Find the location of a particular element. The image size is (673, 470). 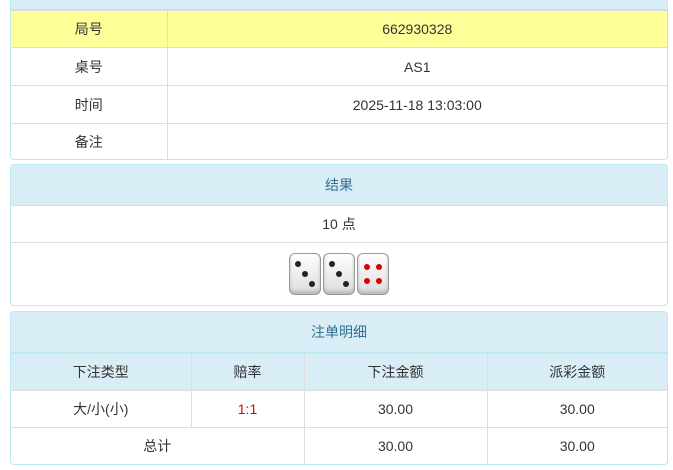

result-points: 10 点 is located at coordinates (339, 224).